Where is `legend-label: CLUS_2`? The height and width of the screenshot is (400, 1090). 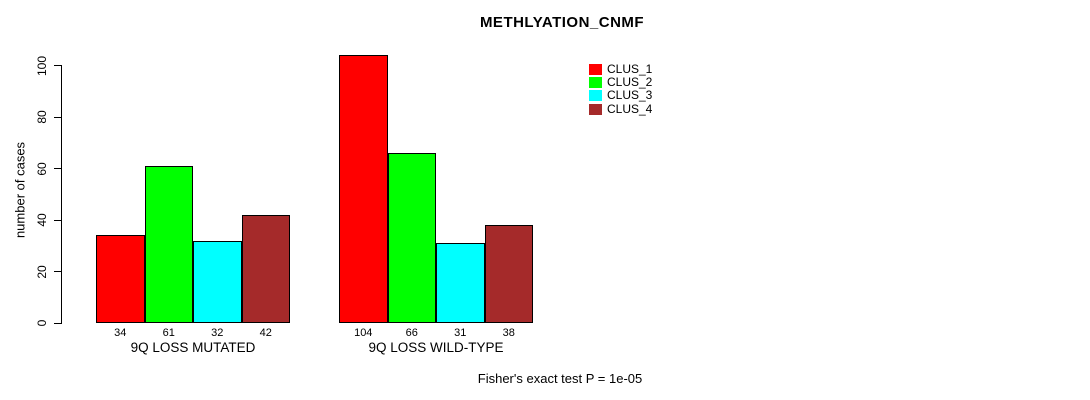
legend-label: CLUS_2 is located at coordinates (630, 82).